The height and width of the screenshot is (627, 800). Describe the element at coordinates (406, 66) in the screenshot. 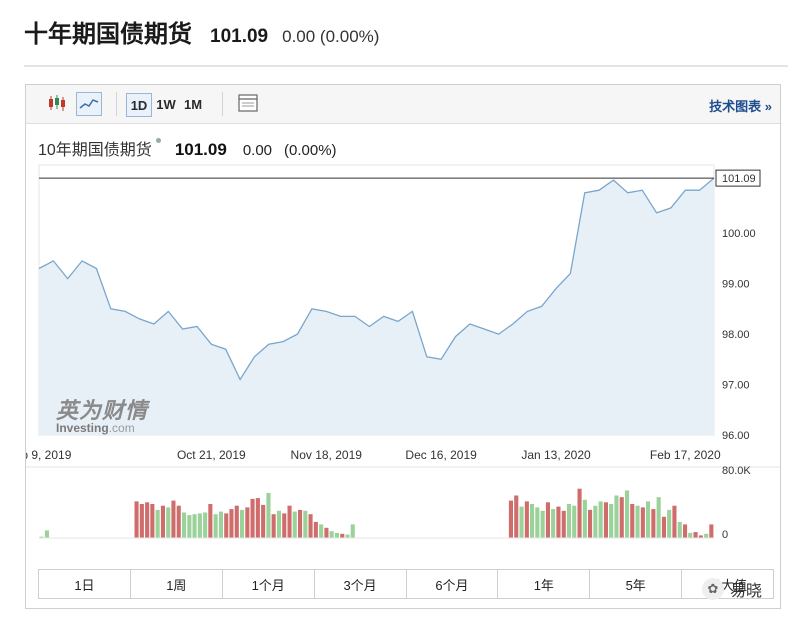

I see `header-divider` at that location.